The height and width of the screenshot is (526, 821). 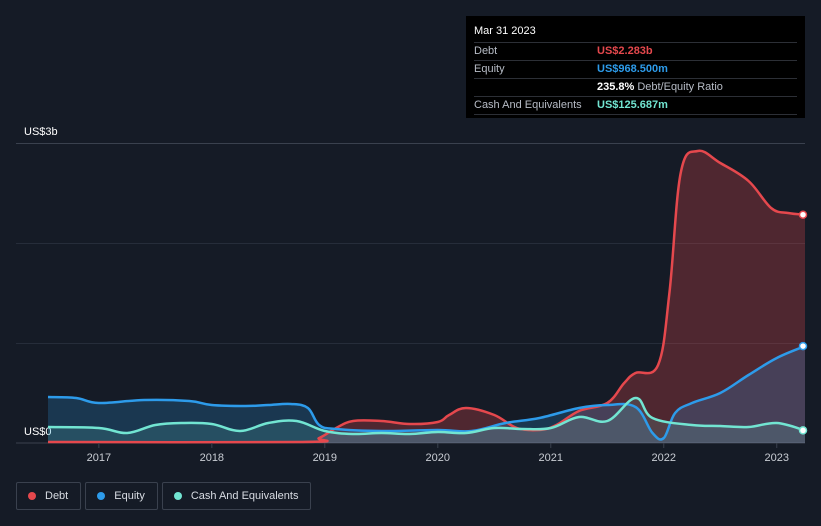 I want to click on x-tick-label-2021: 2021, so click(x=551, y=458).